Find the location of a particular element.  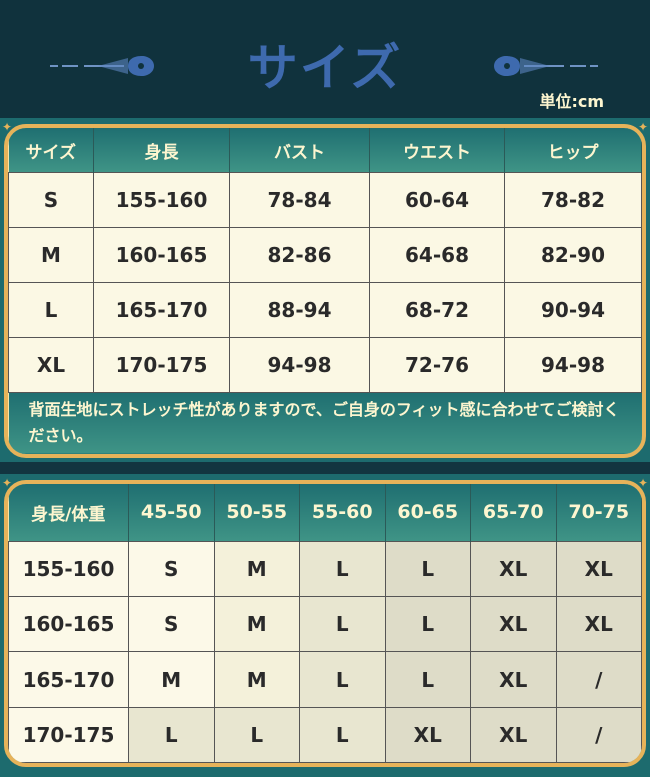

column-header: 70-75 is located at coordinates (599, 513).